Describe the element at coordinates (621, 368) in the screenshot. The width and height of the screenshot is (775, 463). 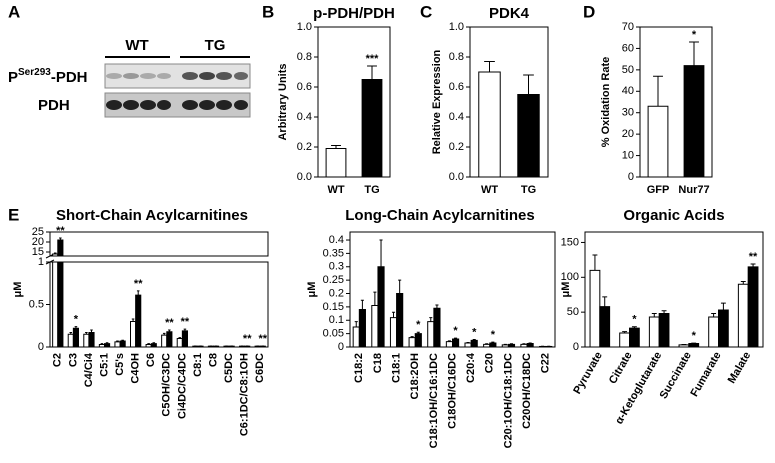
I see `x-tick-label: Citrate` at that location.